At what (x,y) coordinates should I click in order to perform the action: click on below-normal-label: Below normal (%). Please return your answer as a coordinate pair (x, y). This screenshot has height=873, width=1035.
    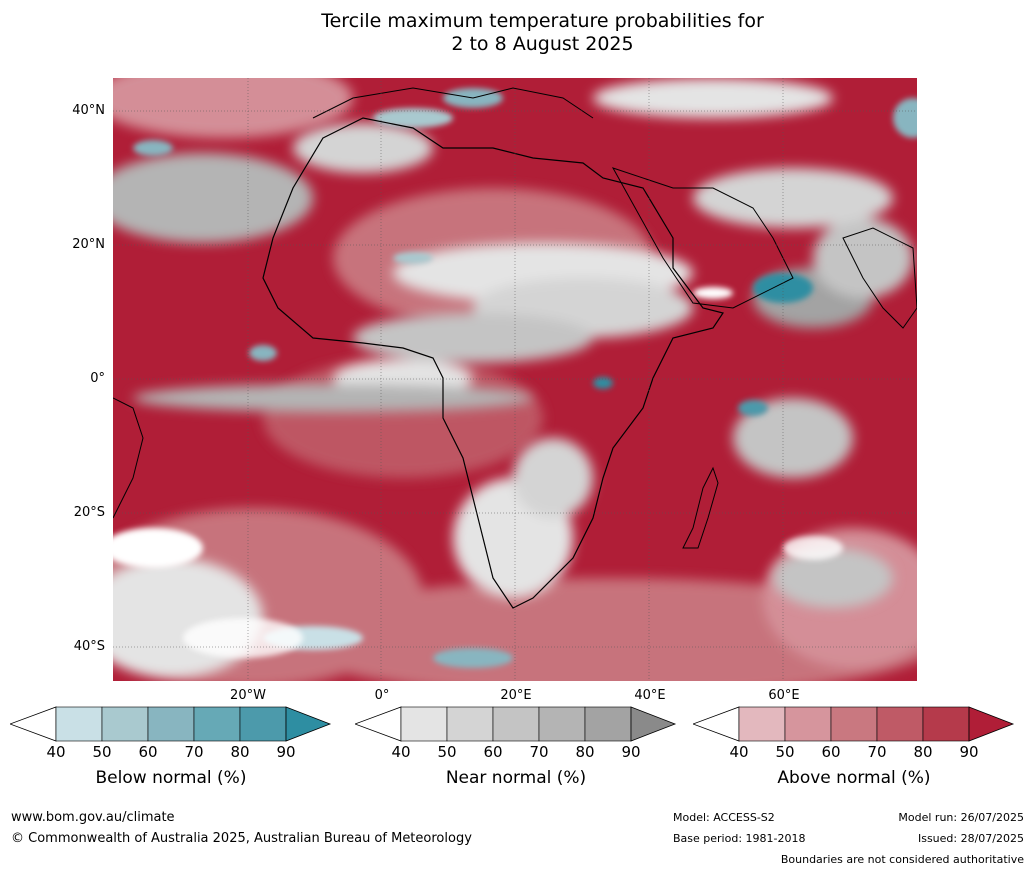
    Looking at the image, I should click on (171, 778).